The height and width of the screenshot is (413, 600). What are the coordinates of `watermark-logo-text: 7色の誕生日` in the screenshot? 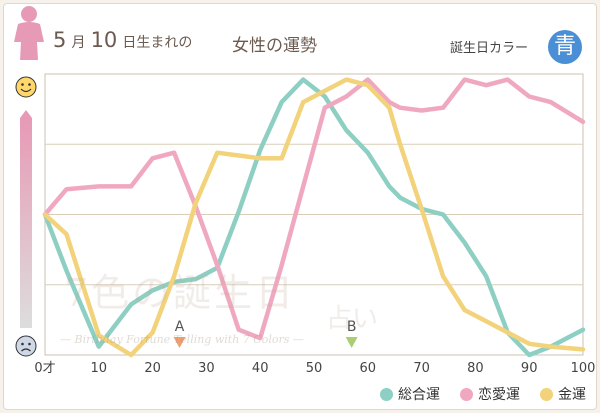 It's located at (180, 293).